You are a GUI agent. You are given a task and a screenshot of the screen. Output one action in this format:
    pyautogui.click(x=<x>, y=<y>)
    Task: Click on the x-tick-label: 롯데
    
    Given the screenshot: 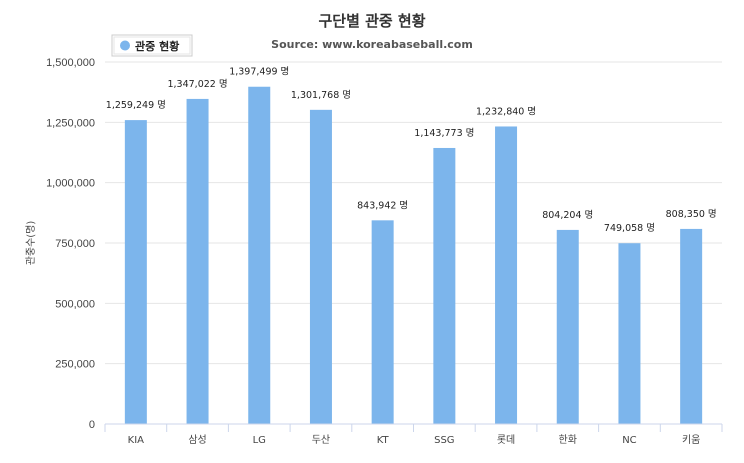 What is the action you would take?
    pyautogui.click(x=506, y=440)
    